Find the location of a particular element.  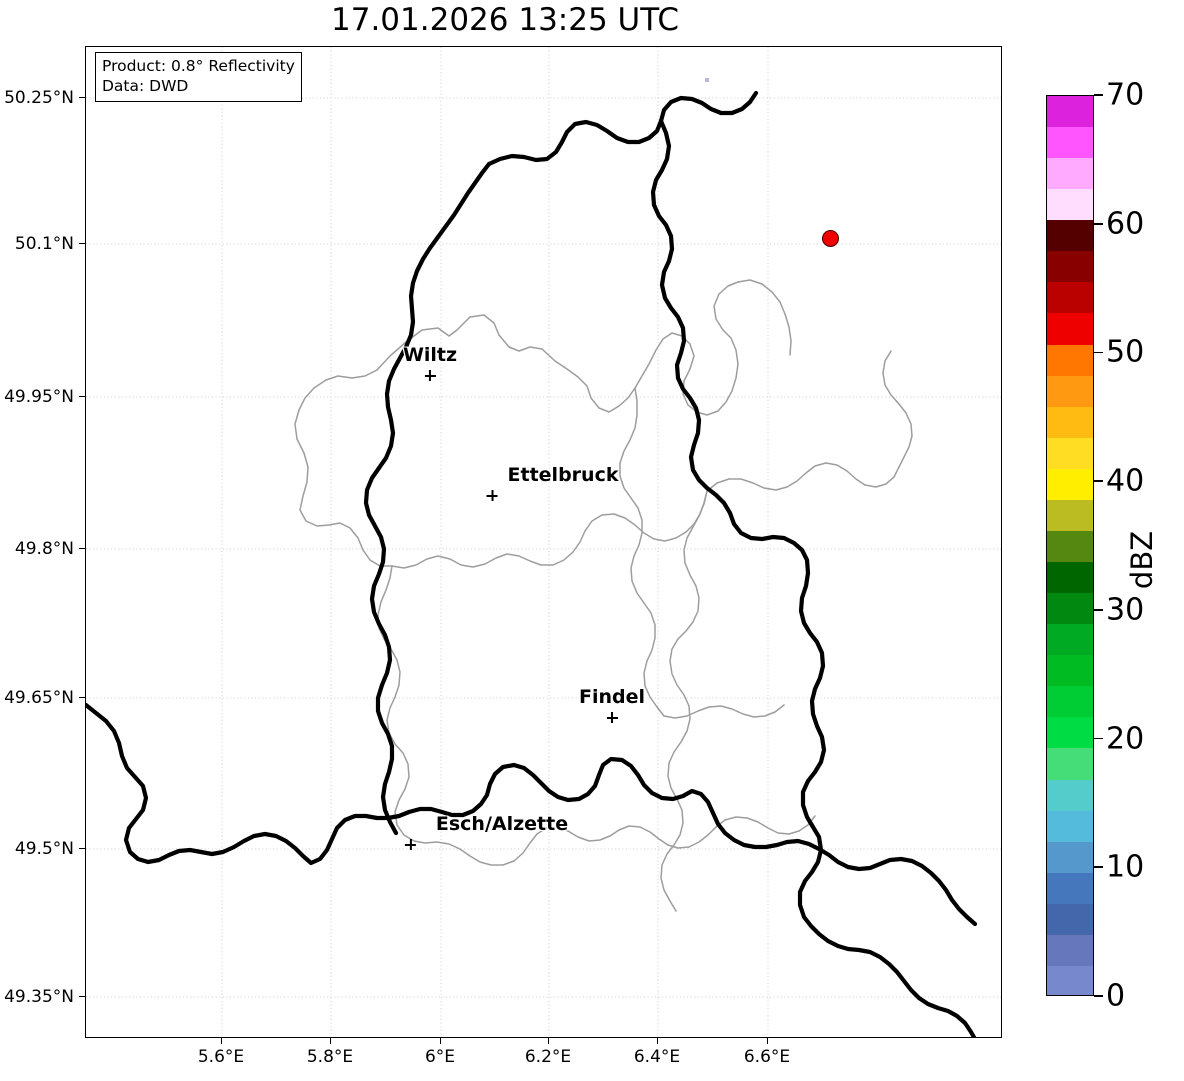

y-tick-label: 49.35°N is located at coordinates (39, 997).